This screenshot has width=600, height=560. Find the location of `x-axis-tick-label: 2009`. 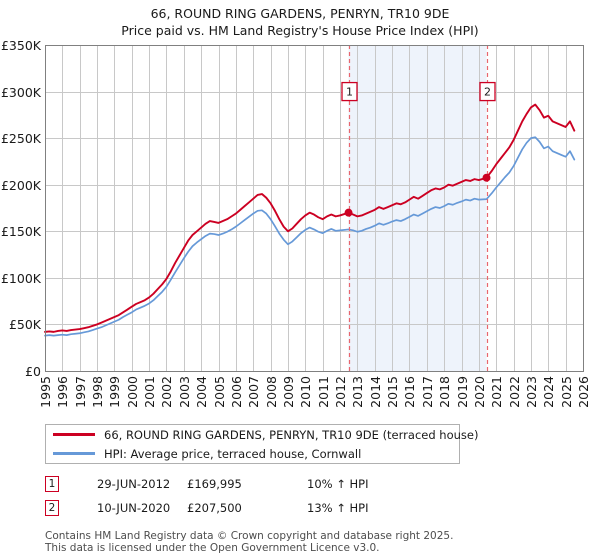

x-axis-tick-label: 2009 is located at coordinates (288, 392).